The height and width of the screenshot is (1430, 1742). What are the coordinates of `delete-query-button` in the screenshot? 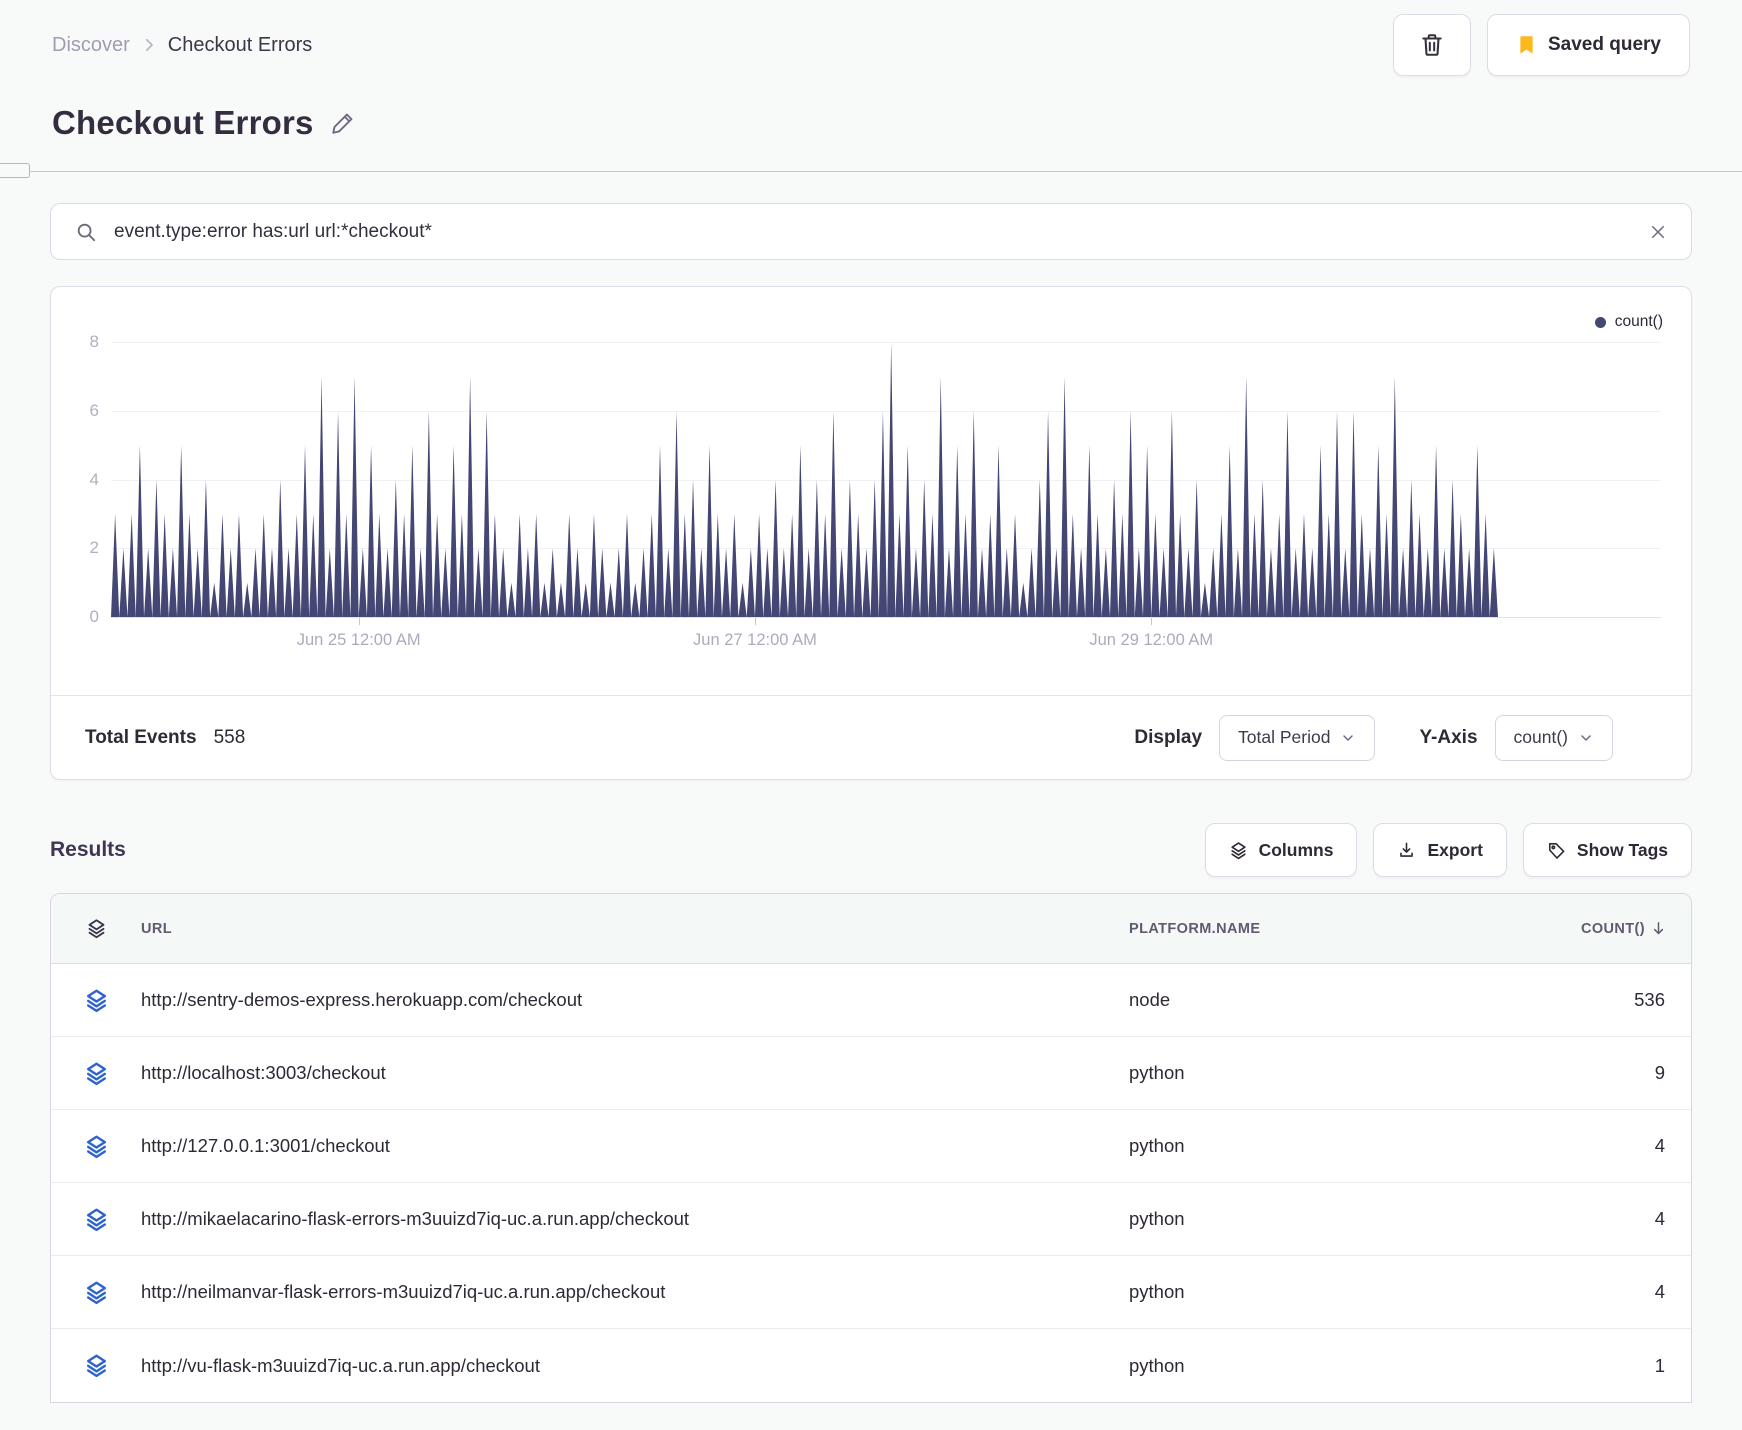 It's located at (1432, 45).